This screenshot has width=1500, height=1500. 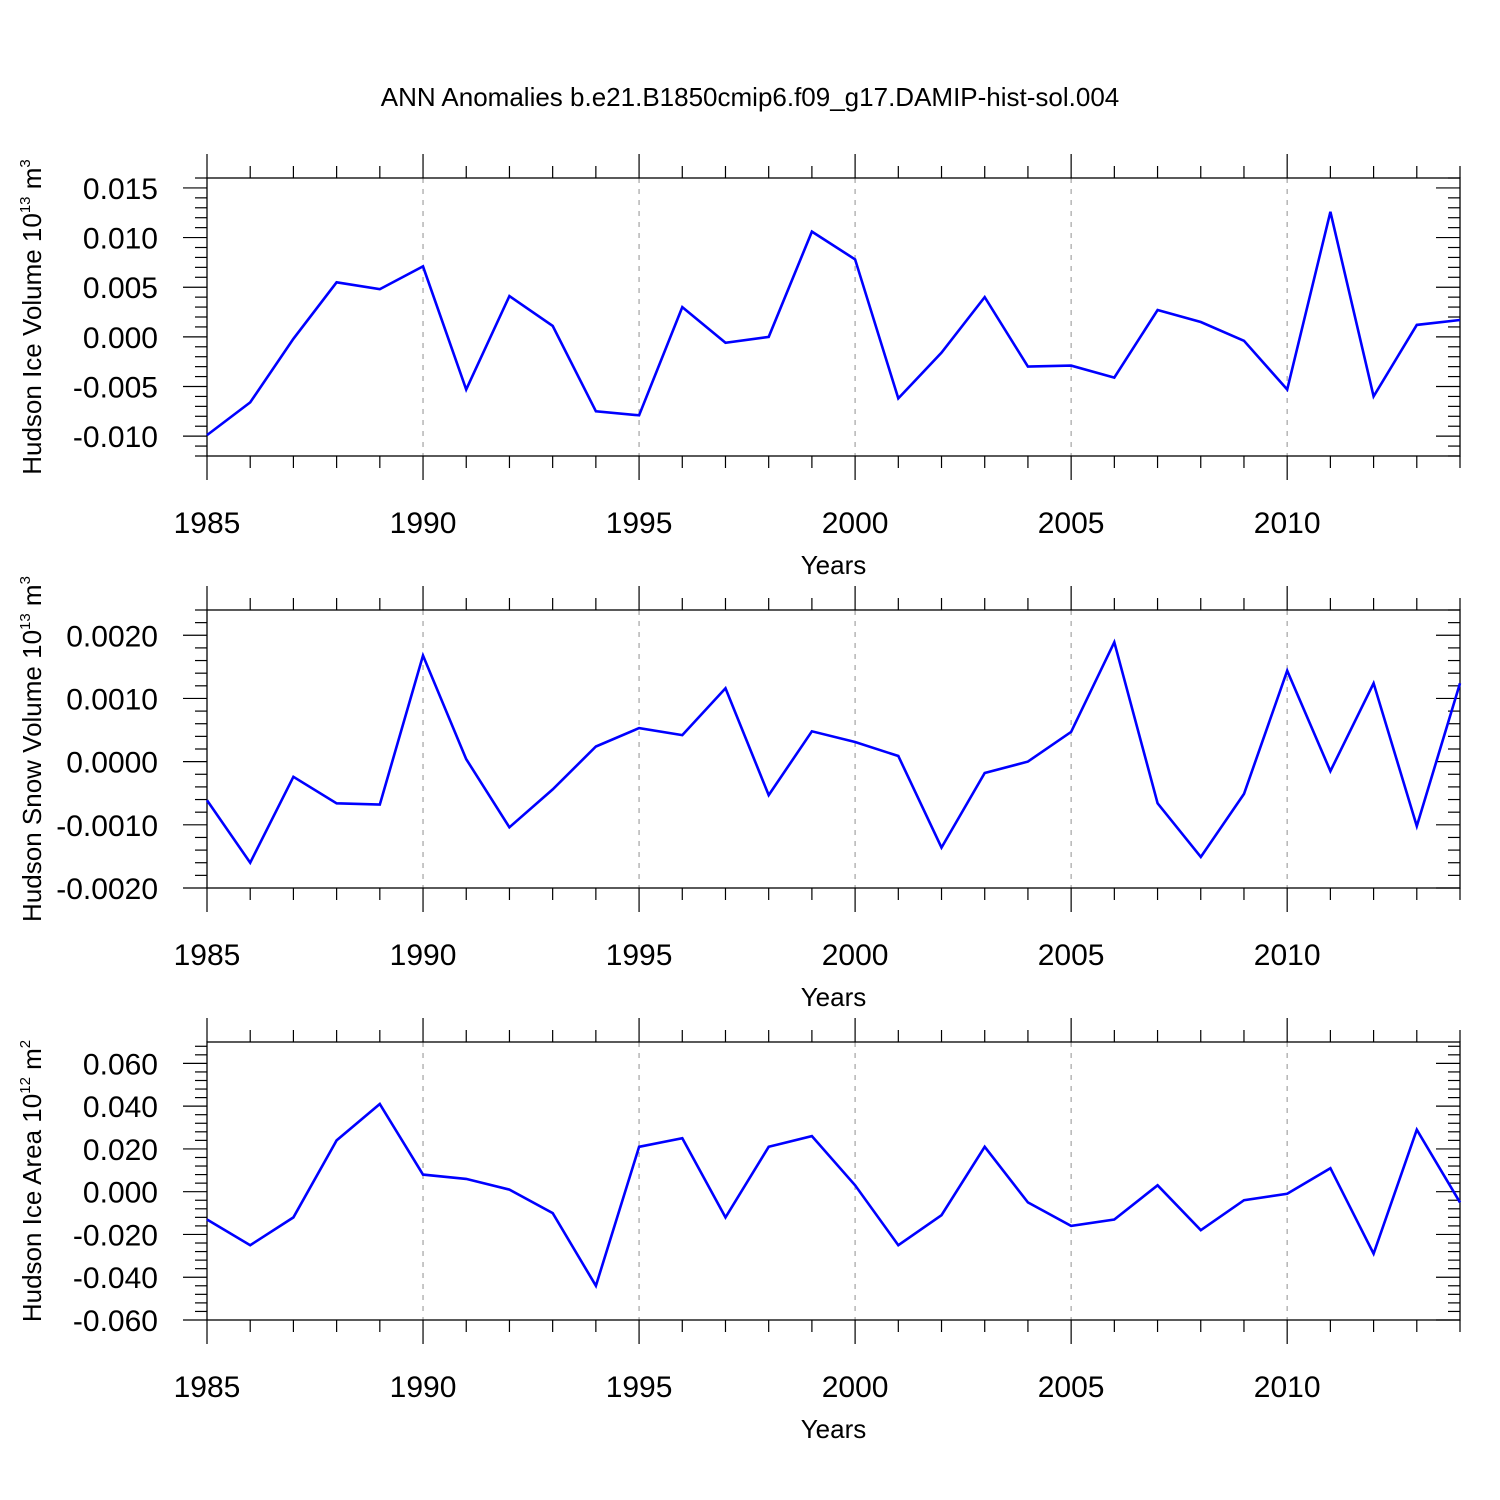 What do you see at coordinates (32, 317) in the screenshot?
I see `y-axis-title: Hudson Ice Volume 1013 m3` at bounding box center [32, 317].